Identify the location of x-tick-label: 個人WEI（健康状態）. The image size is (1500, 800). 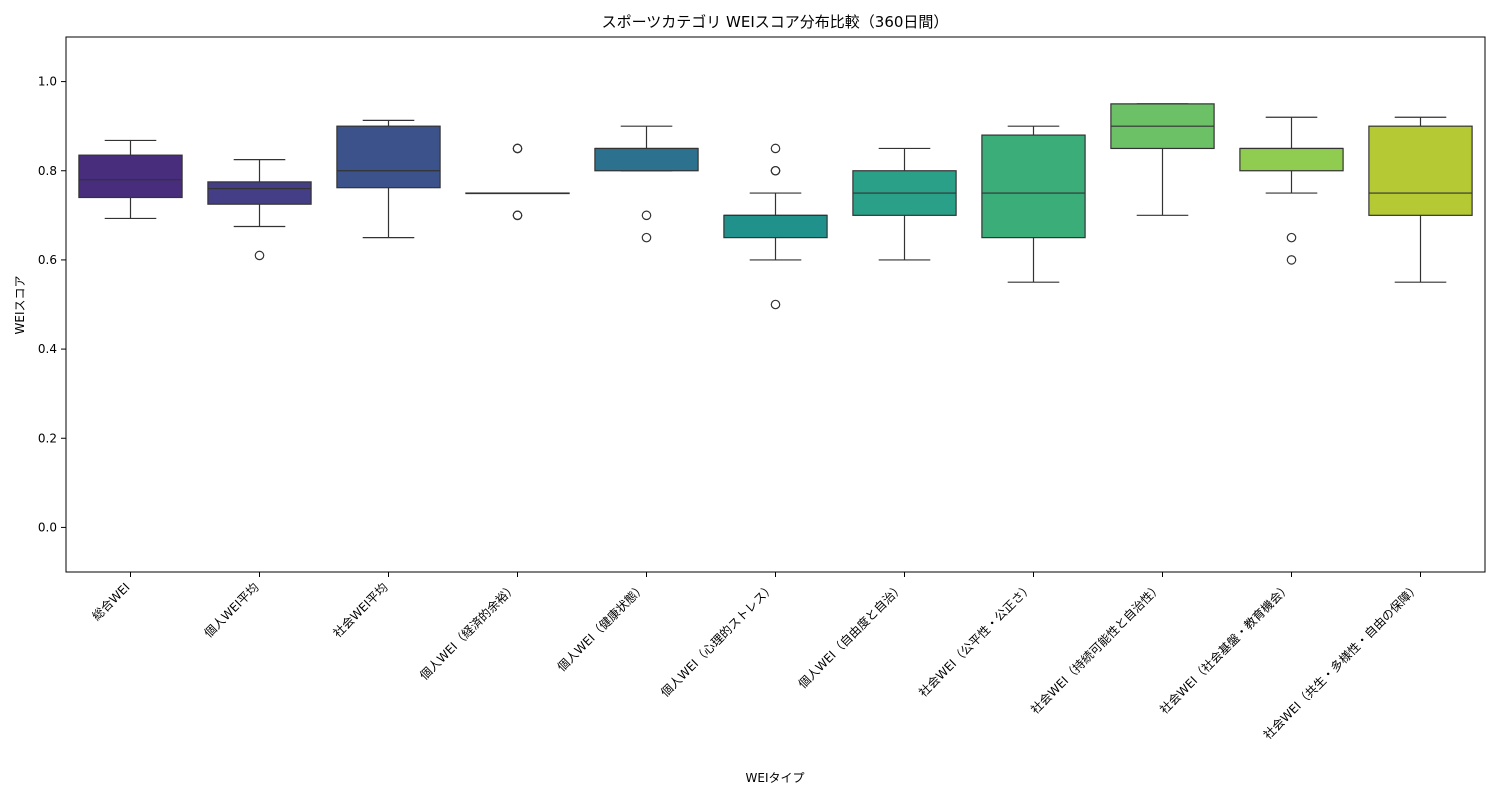
(601, 627).